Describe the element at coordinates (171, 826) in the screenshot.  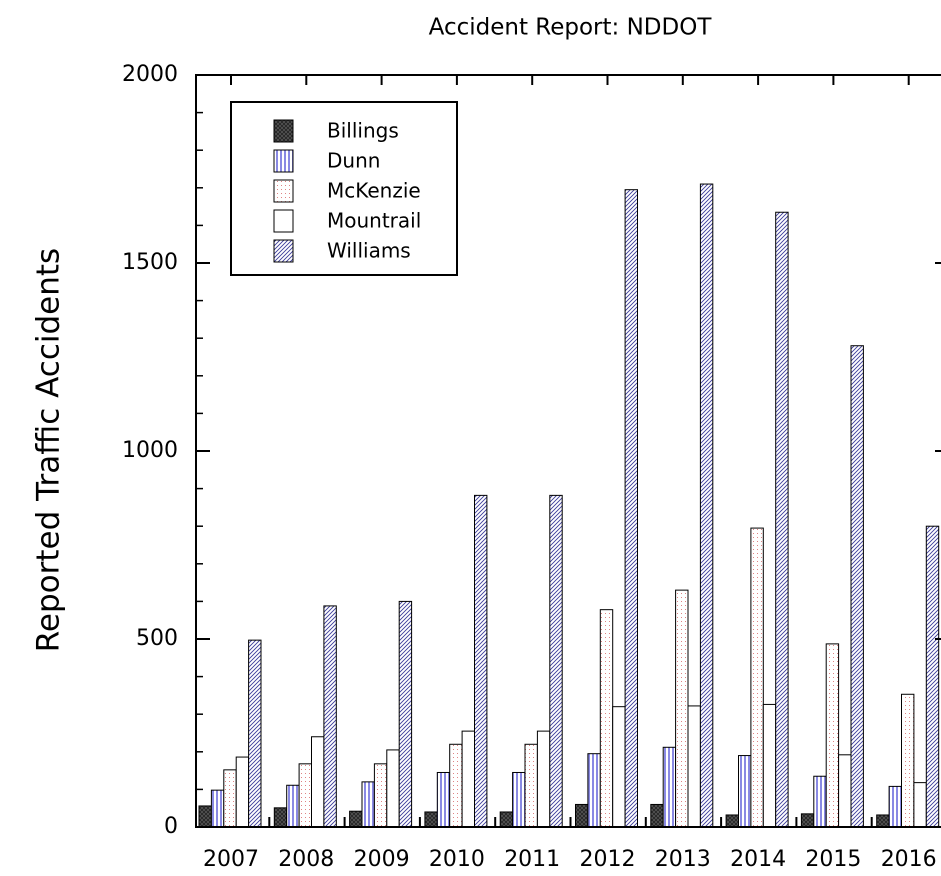
I see `y-tick-label: 0` at that location.